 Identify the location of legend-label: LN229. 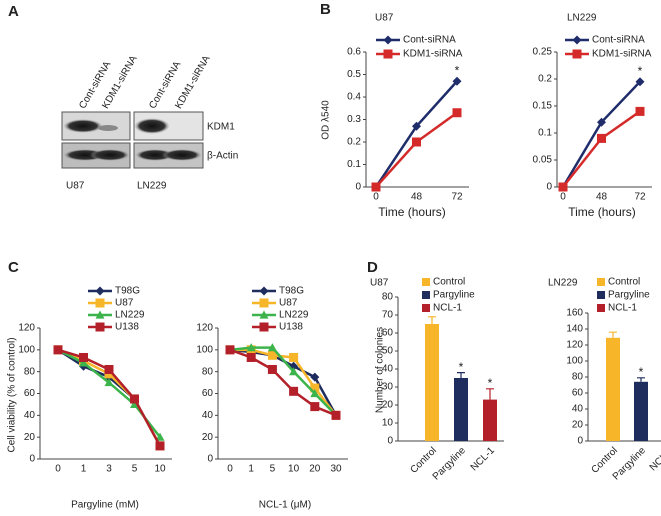
(130, 315).